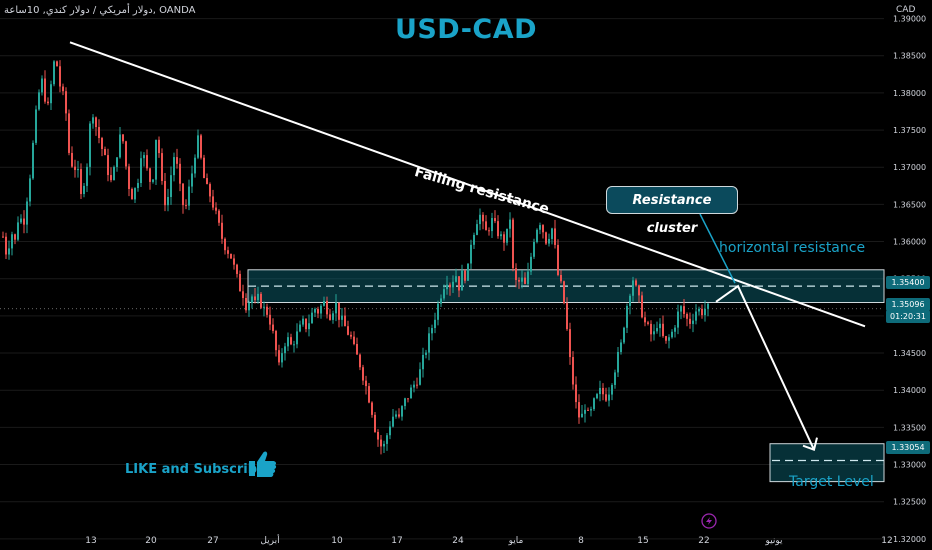 This screenshot has width=932, height=550. What do you see at coordinates (516, 541) in the screenshot?
I see `time-tick-label: مايو` at bounding box center [516, 541].